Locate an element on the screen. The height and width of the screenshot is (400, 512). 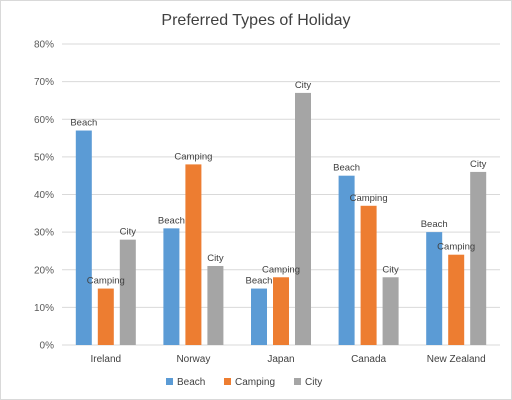
legend-label: Beach is located at coordinates (191, 382).